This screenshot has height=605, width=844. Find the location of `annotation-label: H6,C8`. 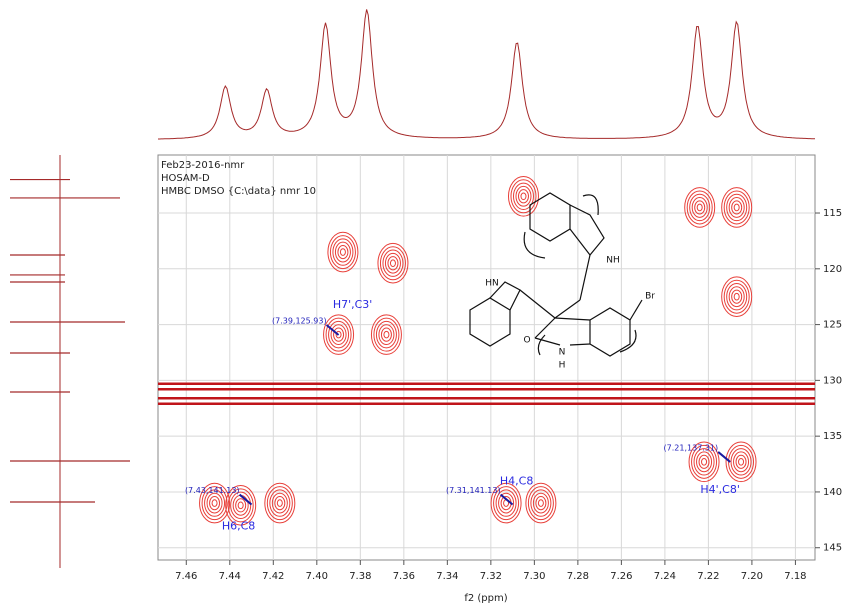

annotation-label: H6,C8 is located at coordinates (238, 526).